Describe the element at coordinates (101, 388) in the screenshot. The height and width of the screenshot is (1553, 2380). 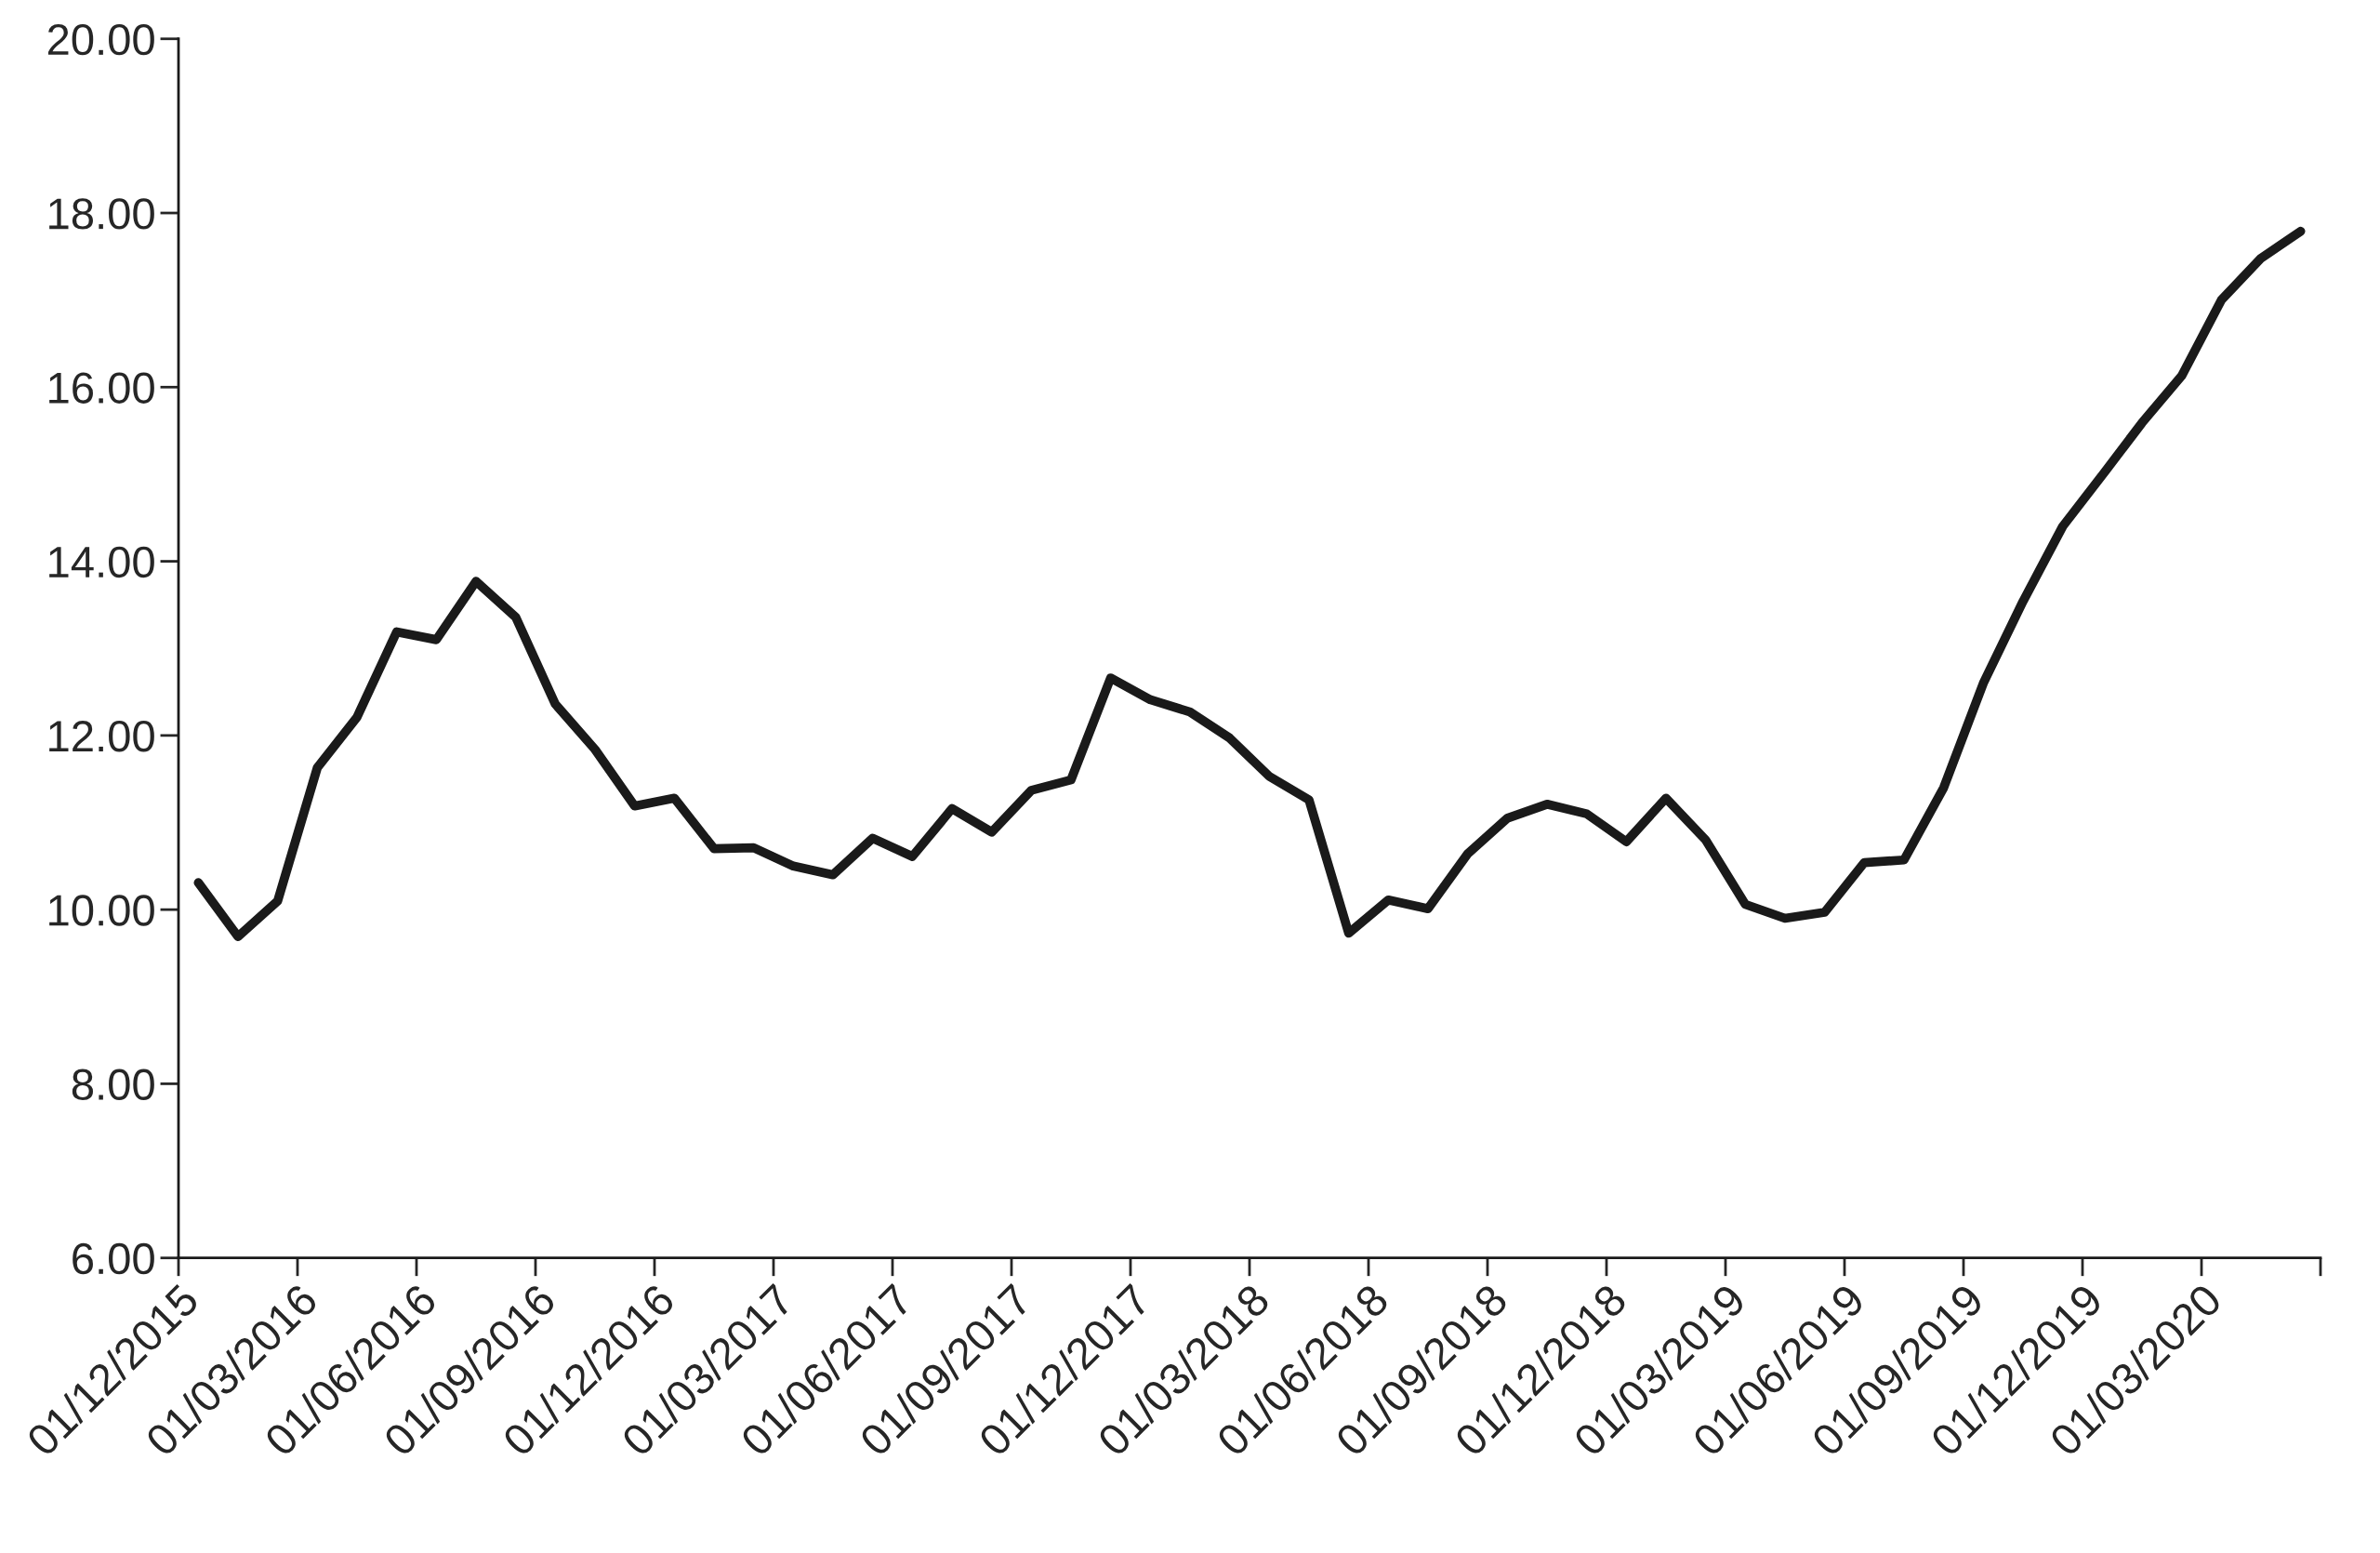
I see `y-tick-label: 16.00` at that location.